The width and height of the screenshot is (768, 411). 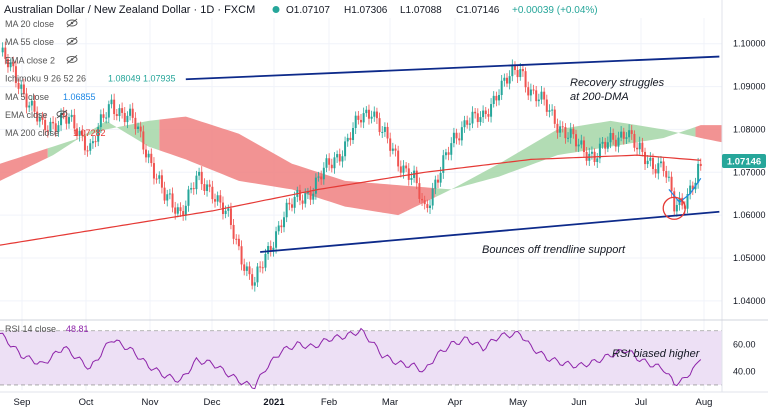 I want to click on rsi-band, so click(x=361, y=357).